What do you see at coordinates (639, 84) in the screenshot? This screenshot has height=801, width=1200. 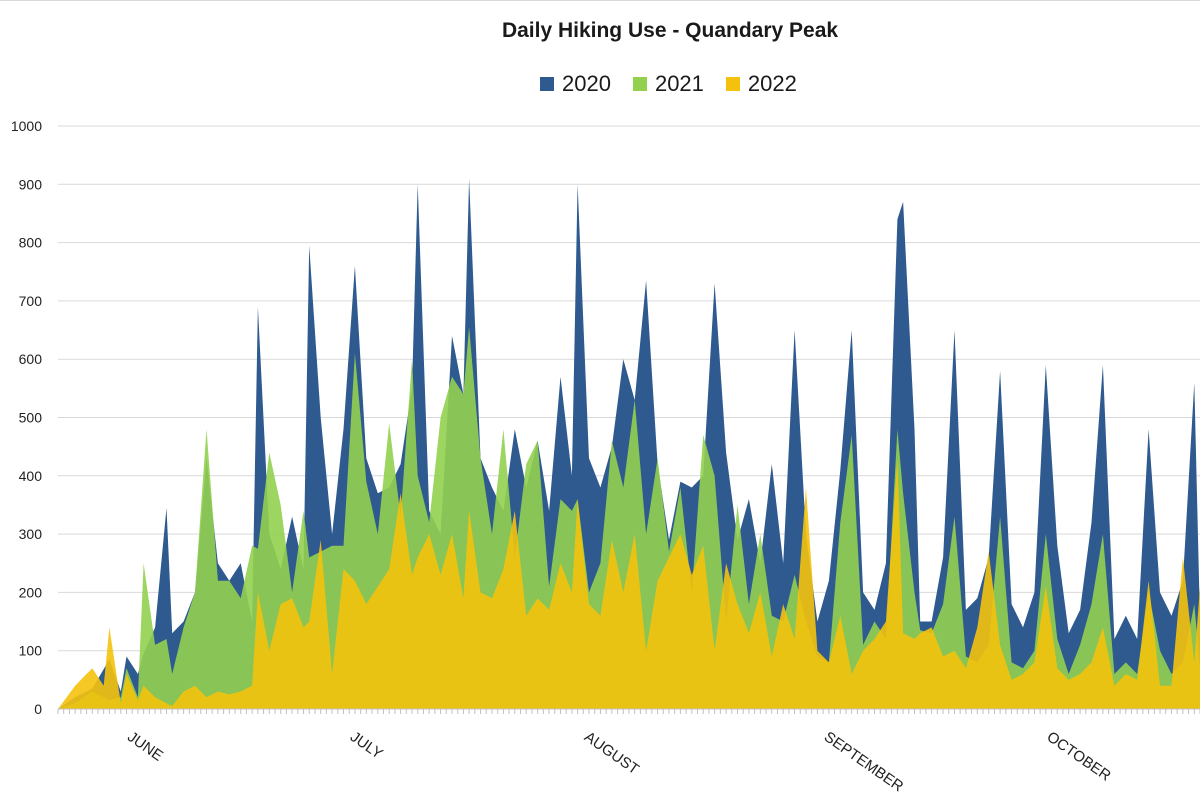 I see `legend-swatch-2021` at bounding box center [639, 84].